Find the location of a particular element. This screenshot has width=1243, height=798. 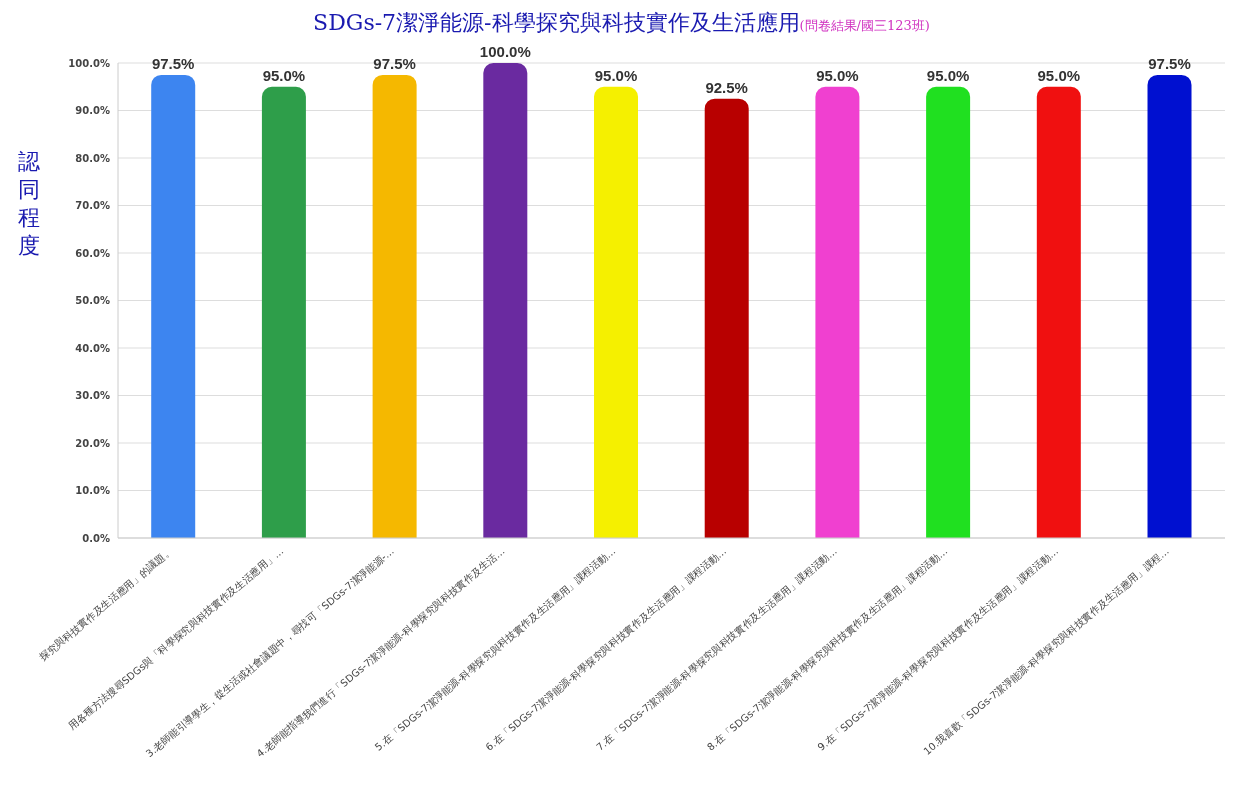

y-axis-title: 認同程度 is located at coordinates (29, 204).